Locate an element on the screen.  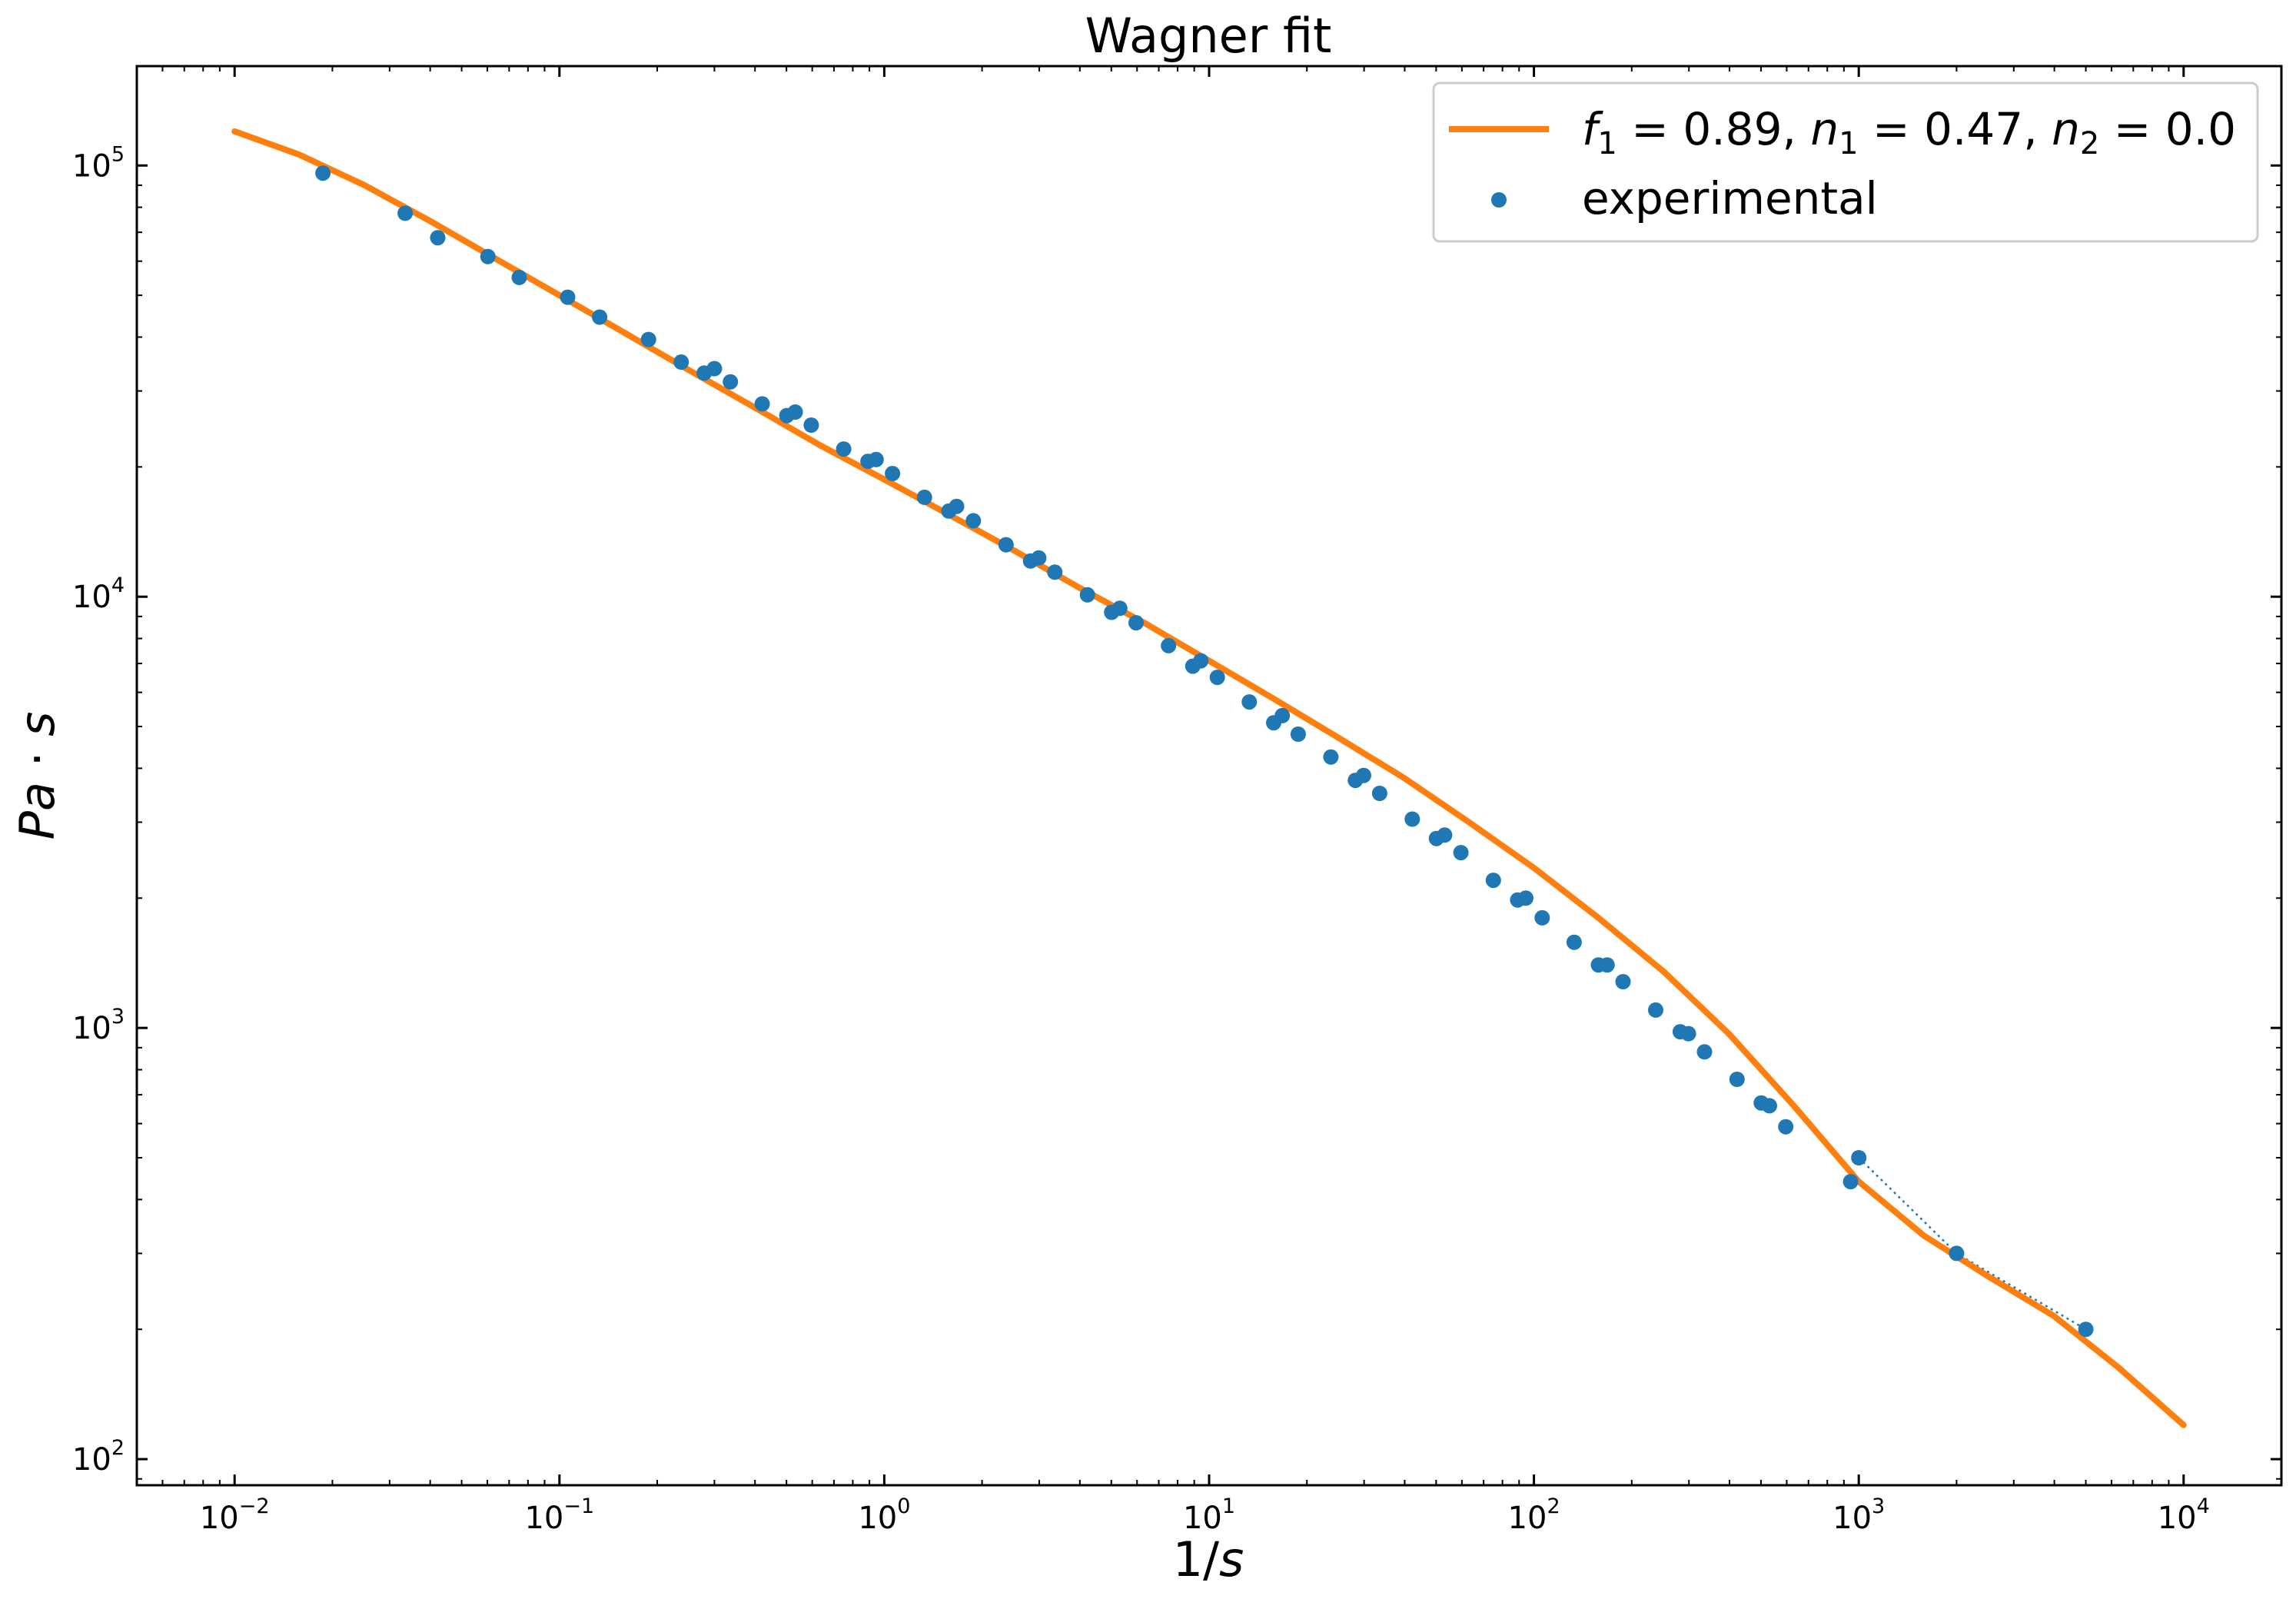
y-axis-label: Pa · s is located at coordinates (37, 776).